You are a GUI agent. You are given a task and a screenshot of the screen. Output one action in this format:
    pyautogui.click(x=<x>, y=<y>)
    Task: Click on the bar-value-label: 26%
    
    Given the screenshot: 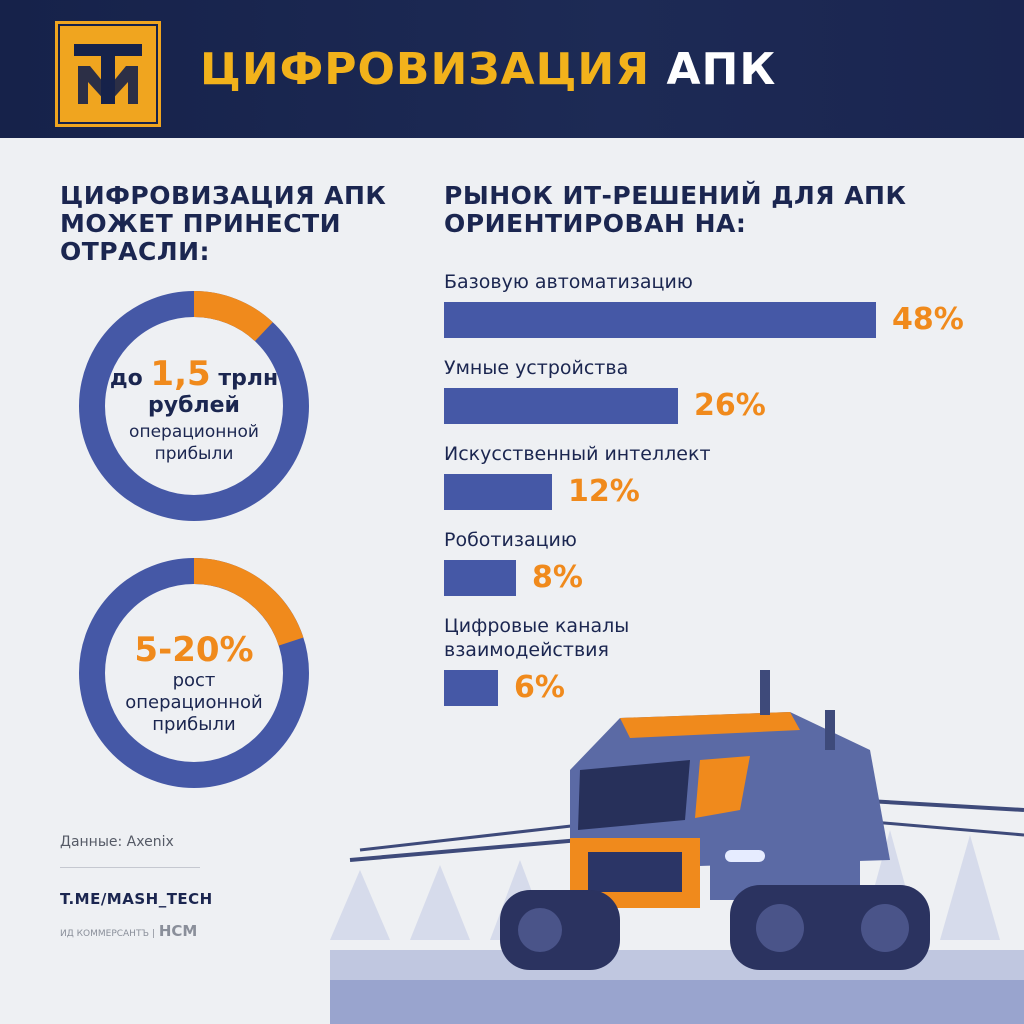 What is the action you would take?
    pyautogui.click(x=730, y=405)
    